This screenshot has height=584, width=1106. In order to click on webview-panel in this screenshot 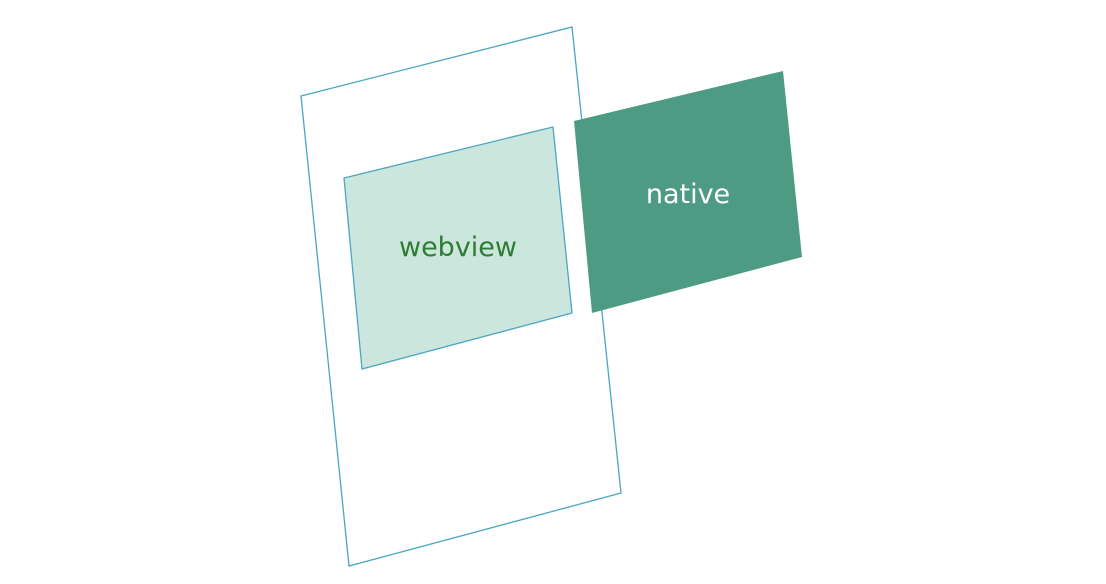, I will do `click(458, 248)`.